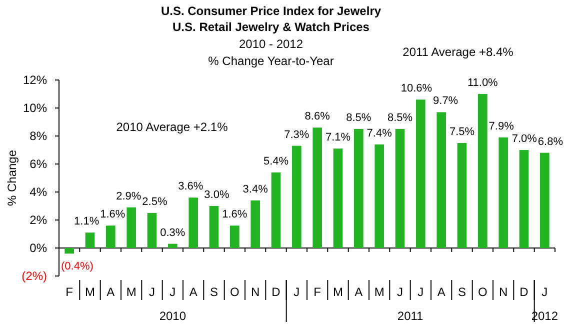  What do you see at coordinates (551, 142) in the screenshot?
I see `data-label: 6.8%` at bounding box center [551, 142].